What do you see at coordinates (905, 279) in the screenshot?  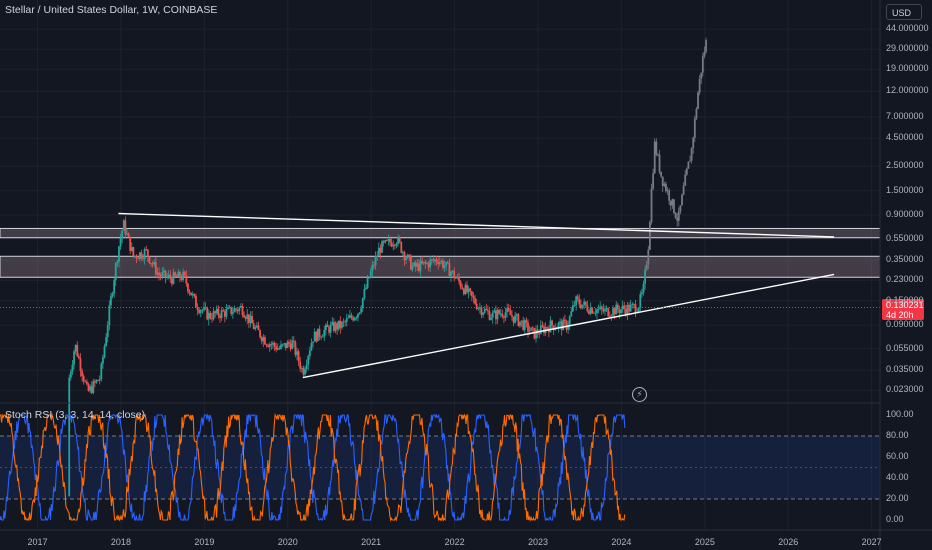 I see `price-tick-label: 0.230000` at bounding box center [905, 279].